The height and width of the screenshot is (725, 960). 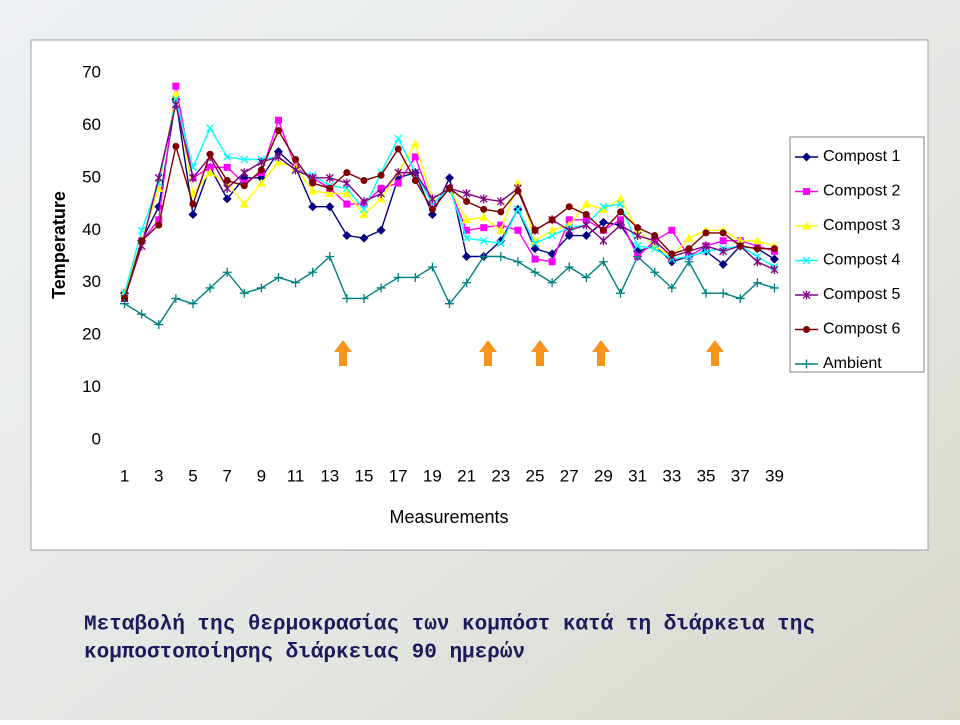 I want to click on x-tick-label: 35, so click(x=706, y=475).